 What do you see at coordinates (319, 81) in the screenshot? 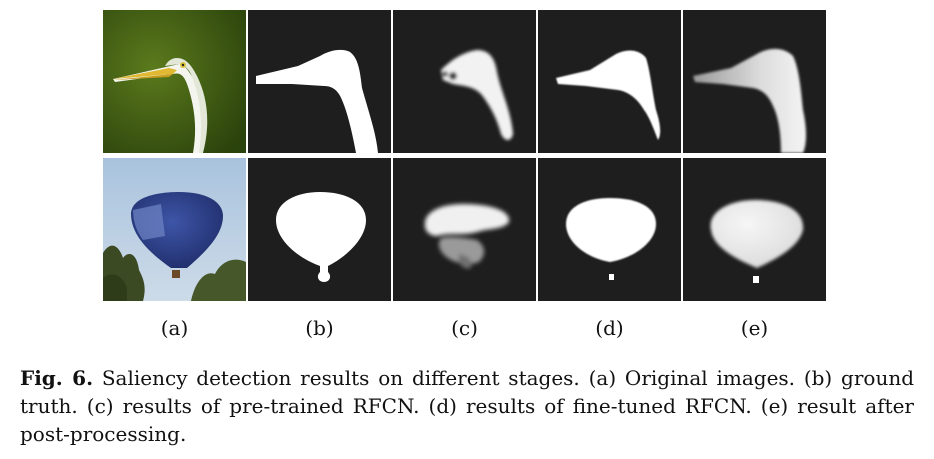
I see `egret-ground-truth-mask` at bounding box center [319, 81].